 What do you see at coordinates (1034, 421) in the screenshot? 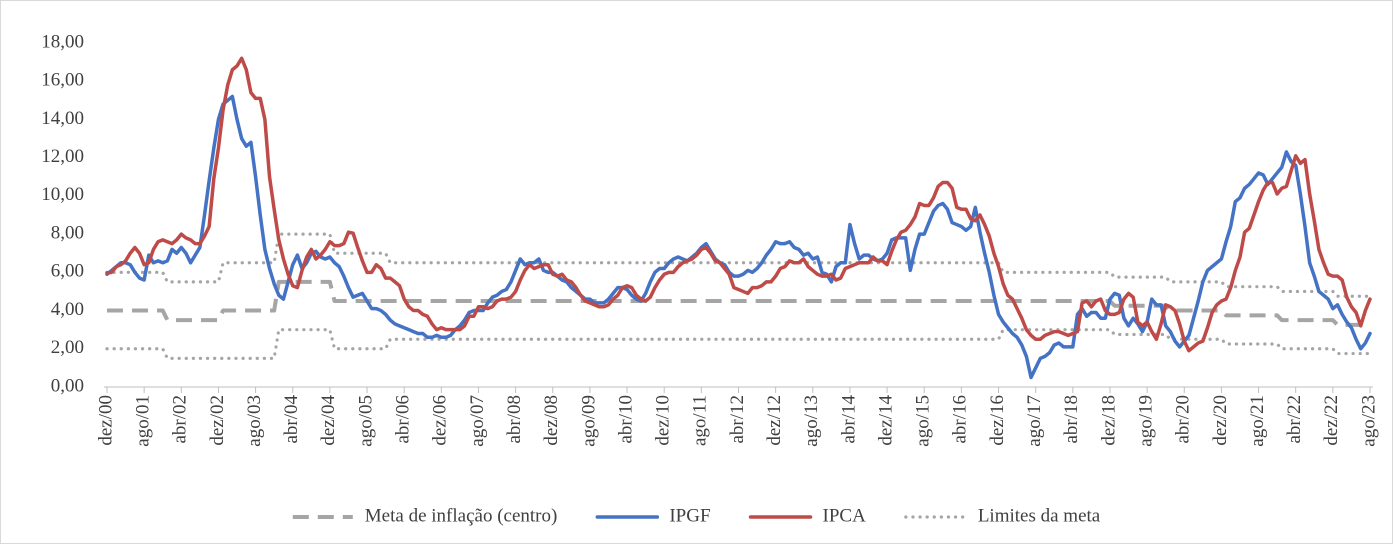
I see `x-tick-label: ago/17` at bounding box center [1034, 421].